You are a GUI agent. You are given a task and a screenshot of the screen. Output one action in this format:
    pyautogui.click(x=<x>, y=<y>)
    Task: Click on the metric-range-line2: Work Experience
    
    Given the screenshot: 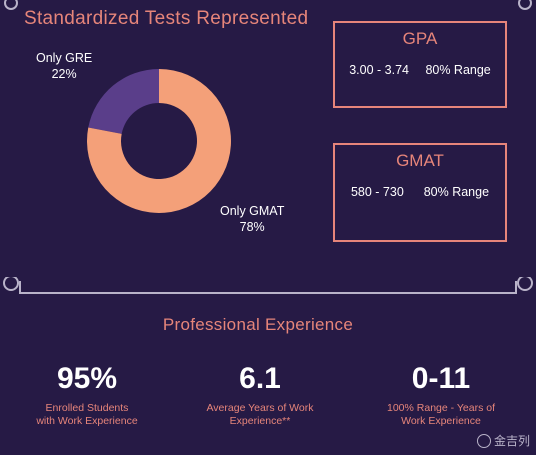 What is the action you would take?
    pyautogui.click(x=441, y=421)
    